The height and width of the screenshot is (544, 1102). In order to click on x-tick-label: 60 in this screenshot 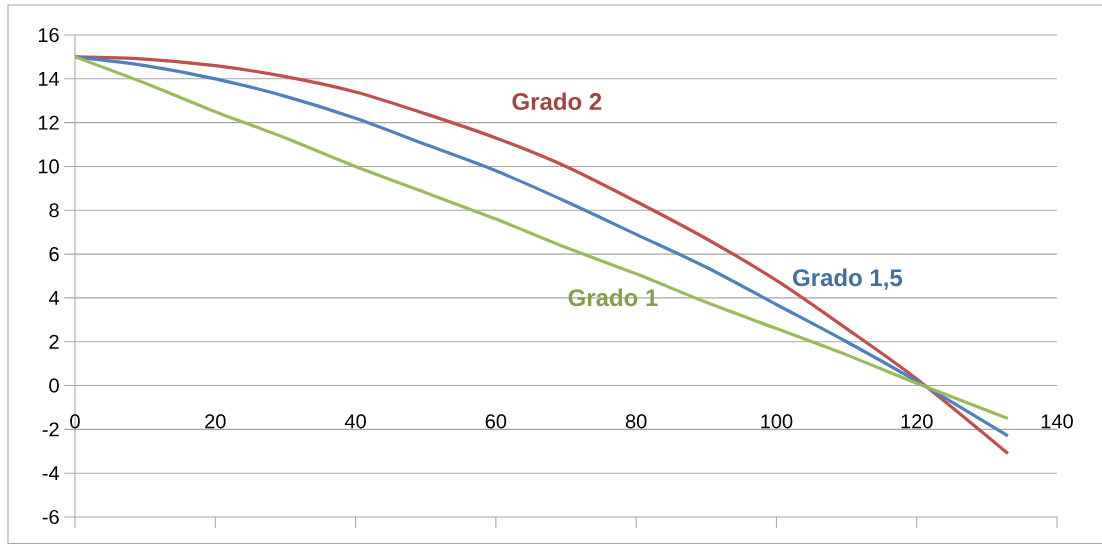, I will do `click(496, 421)`.